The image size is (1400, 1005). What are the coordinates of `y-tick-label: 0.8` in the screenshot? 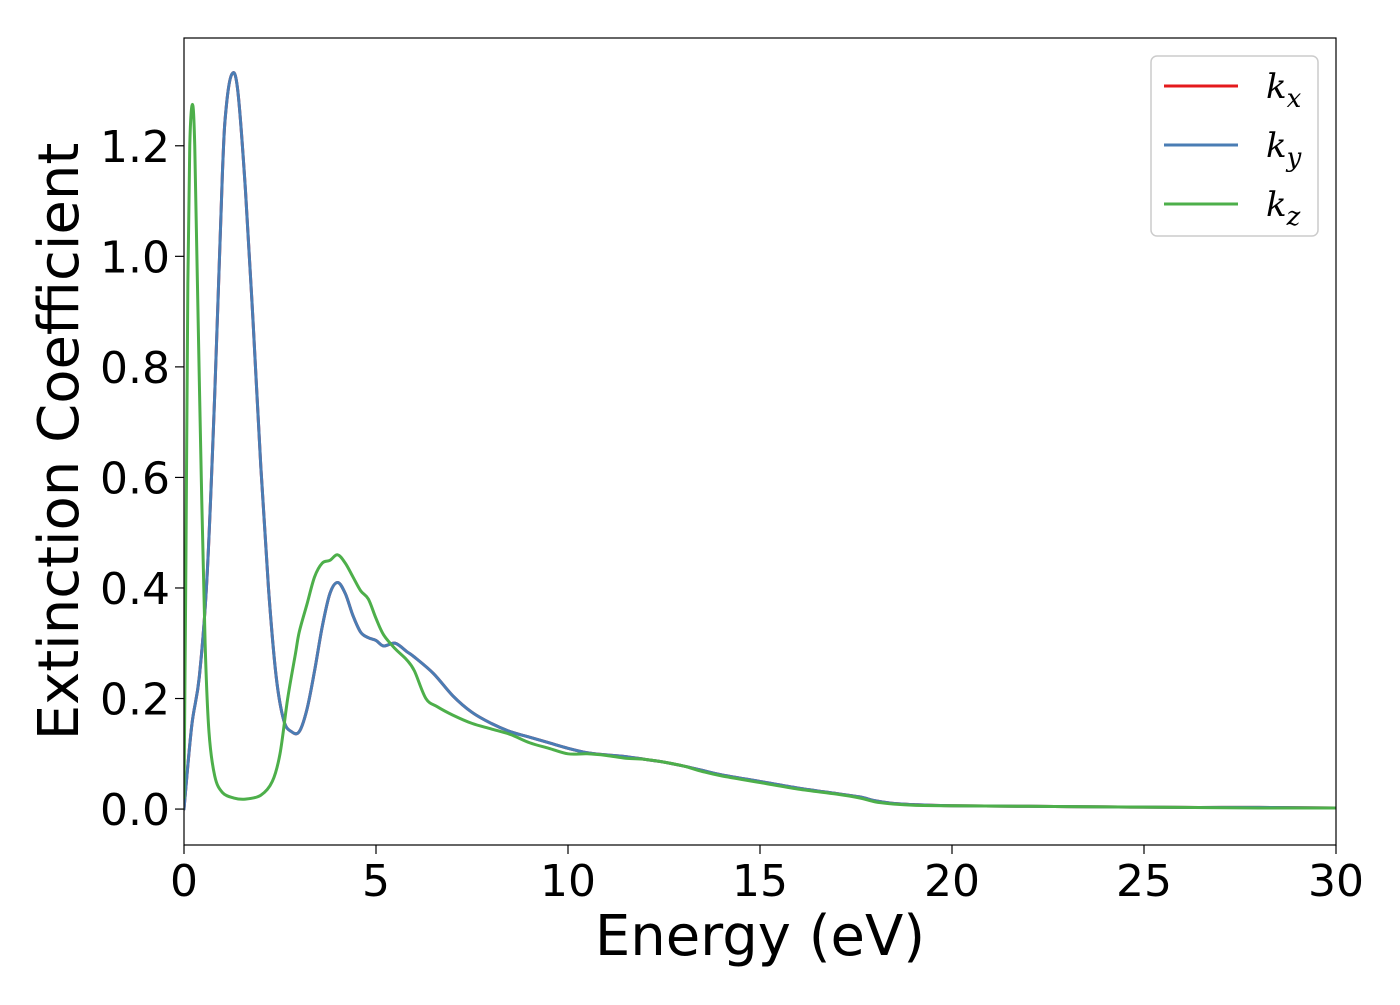 It's located at (135, 368).